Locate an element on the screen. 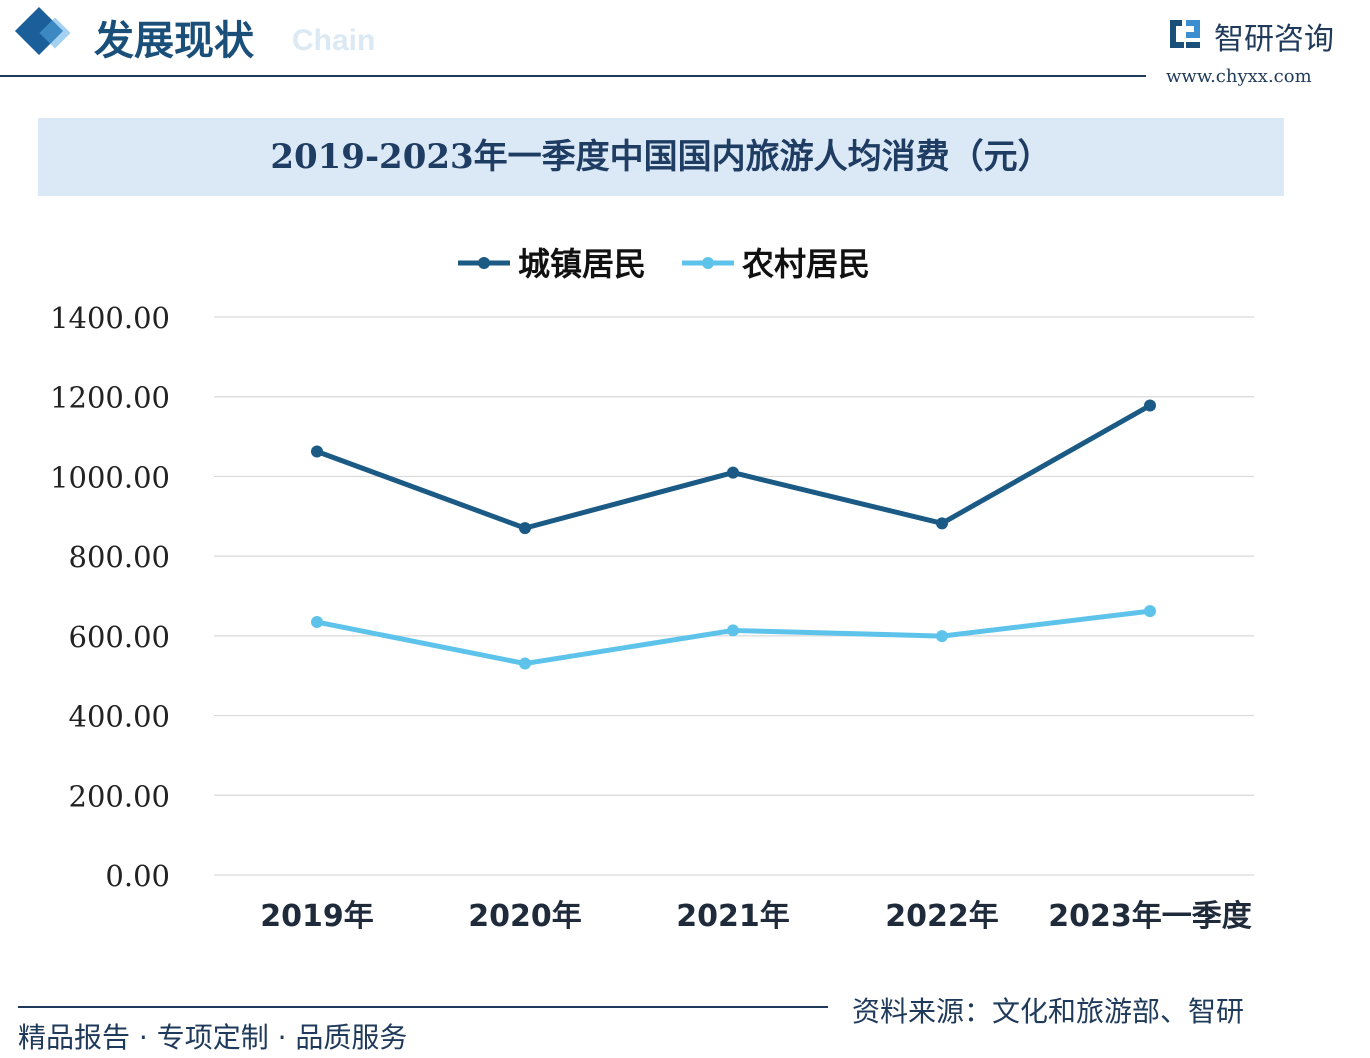 The width and height of the screenshot is (1370, 1058). y-tick-label: 200.00 is located at coordinates (119, 796).